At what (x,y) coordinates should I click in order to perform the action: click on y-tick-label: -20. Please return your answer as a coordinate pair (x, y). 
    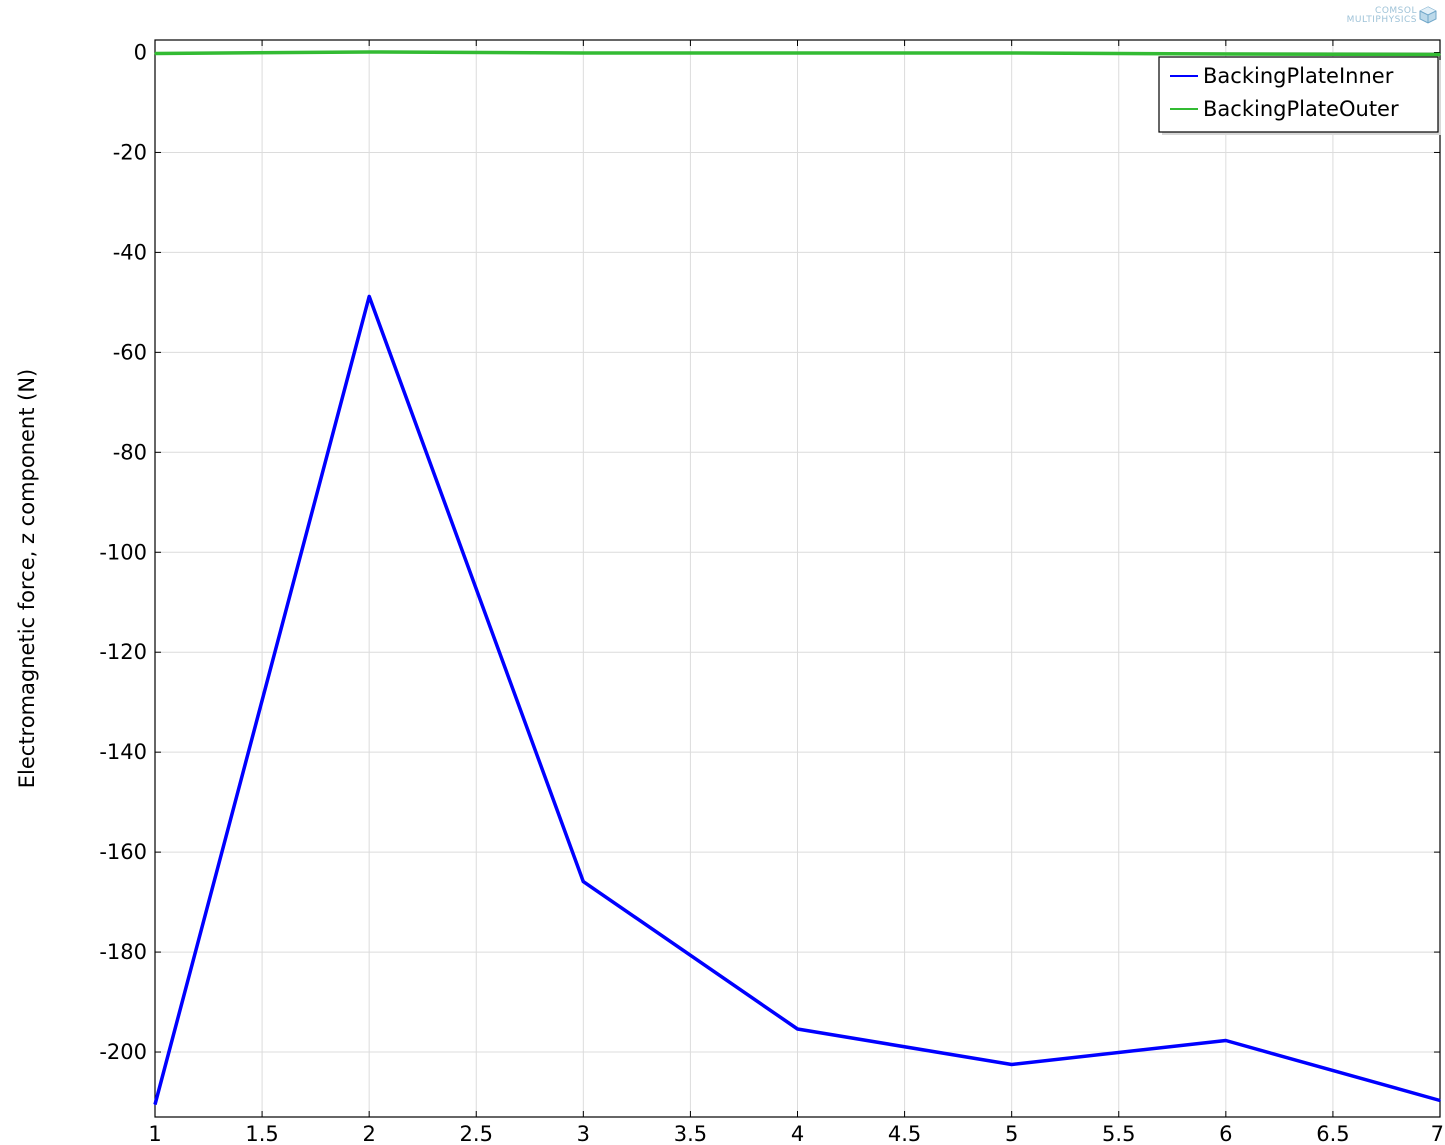
    Looking at the image, I should click on (130, 152).